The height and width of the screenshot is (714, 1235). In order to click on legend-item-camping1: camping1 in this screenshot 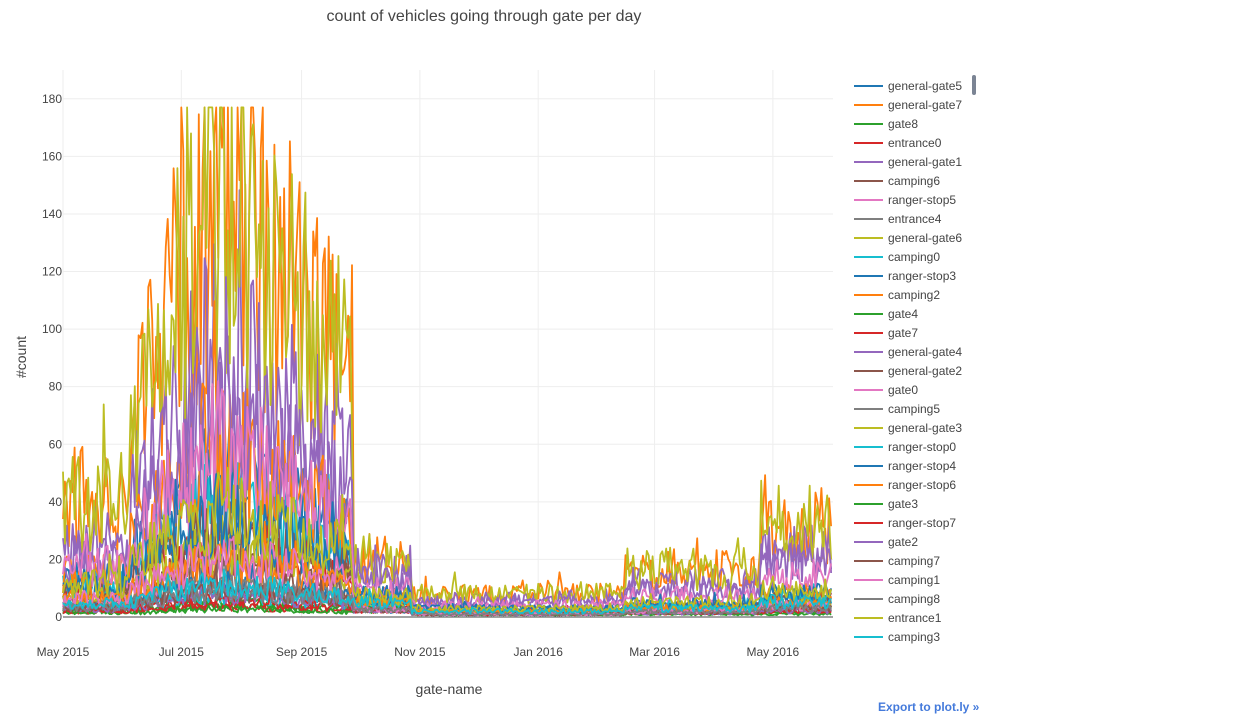, I will do `click(897, 580)`.